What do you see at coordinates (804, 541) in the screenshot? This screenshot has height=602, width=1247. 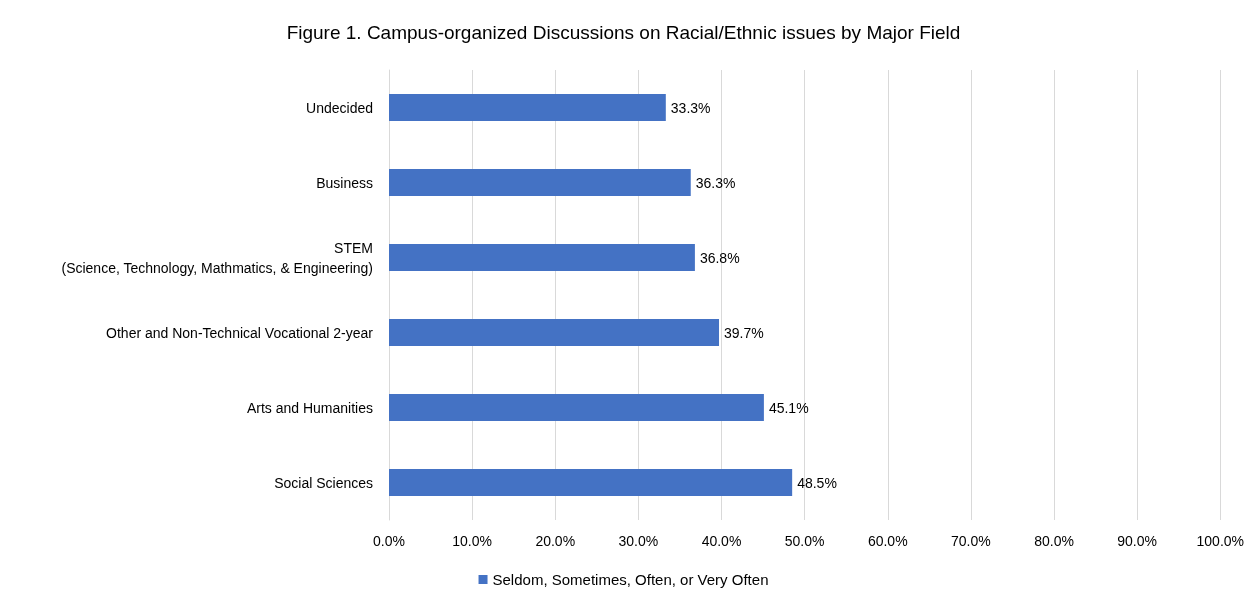 I see `x-tick-label: 50.0%` at bounding box center [804, 541].